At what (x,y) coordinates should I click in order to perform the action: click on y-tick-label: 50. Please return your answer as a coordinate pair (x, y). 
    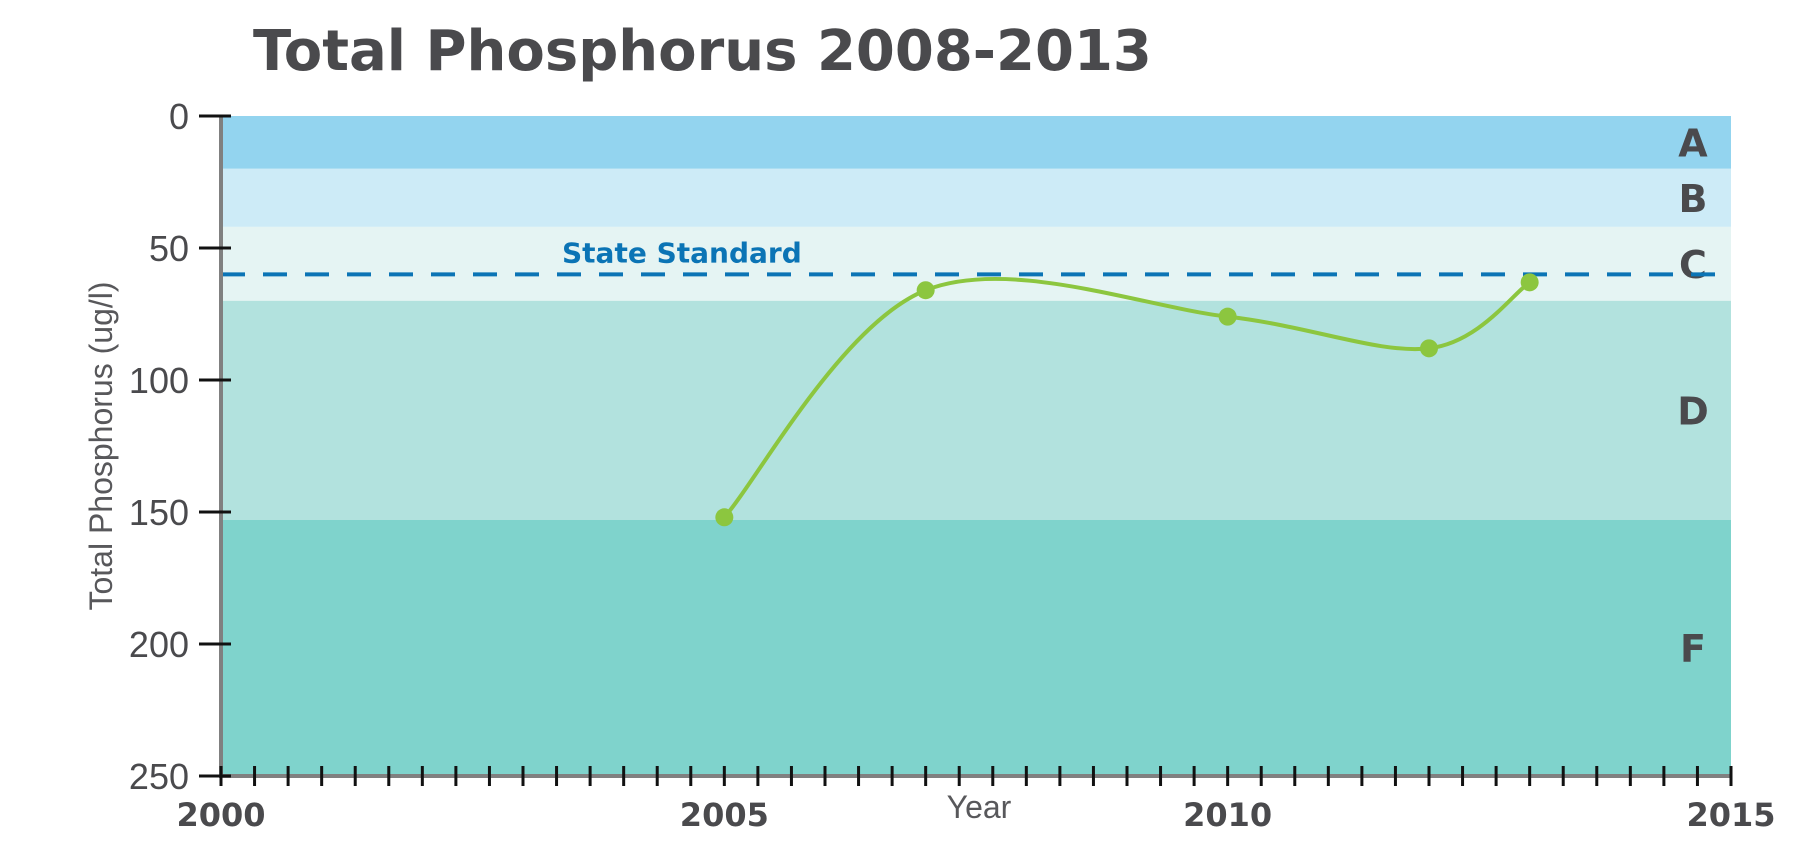
    Looking at the image, I should click on (169, 248).